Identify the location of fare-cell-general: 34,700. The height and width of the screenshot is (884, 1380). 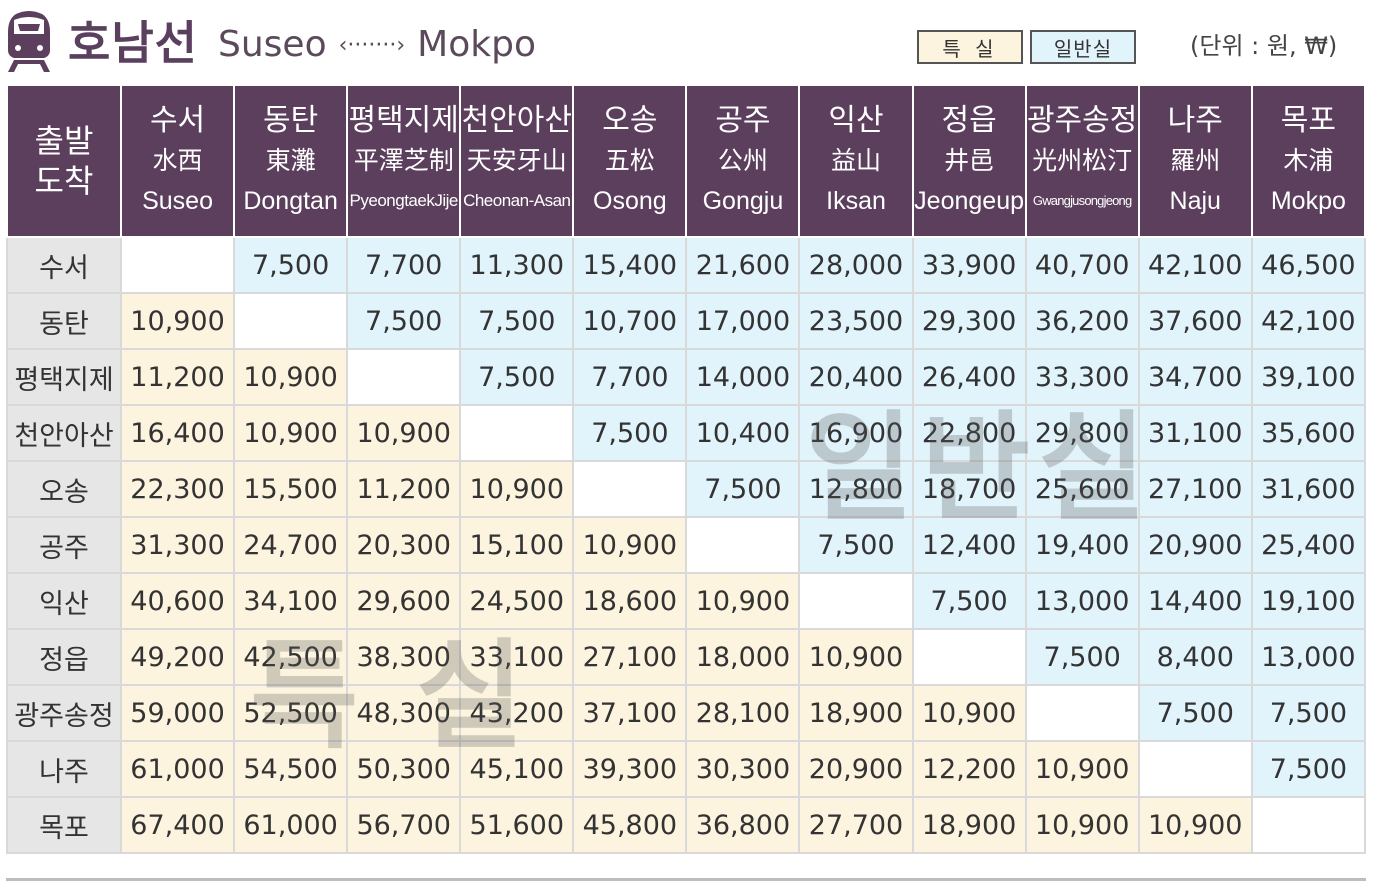
(1195, 377).